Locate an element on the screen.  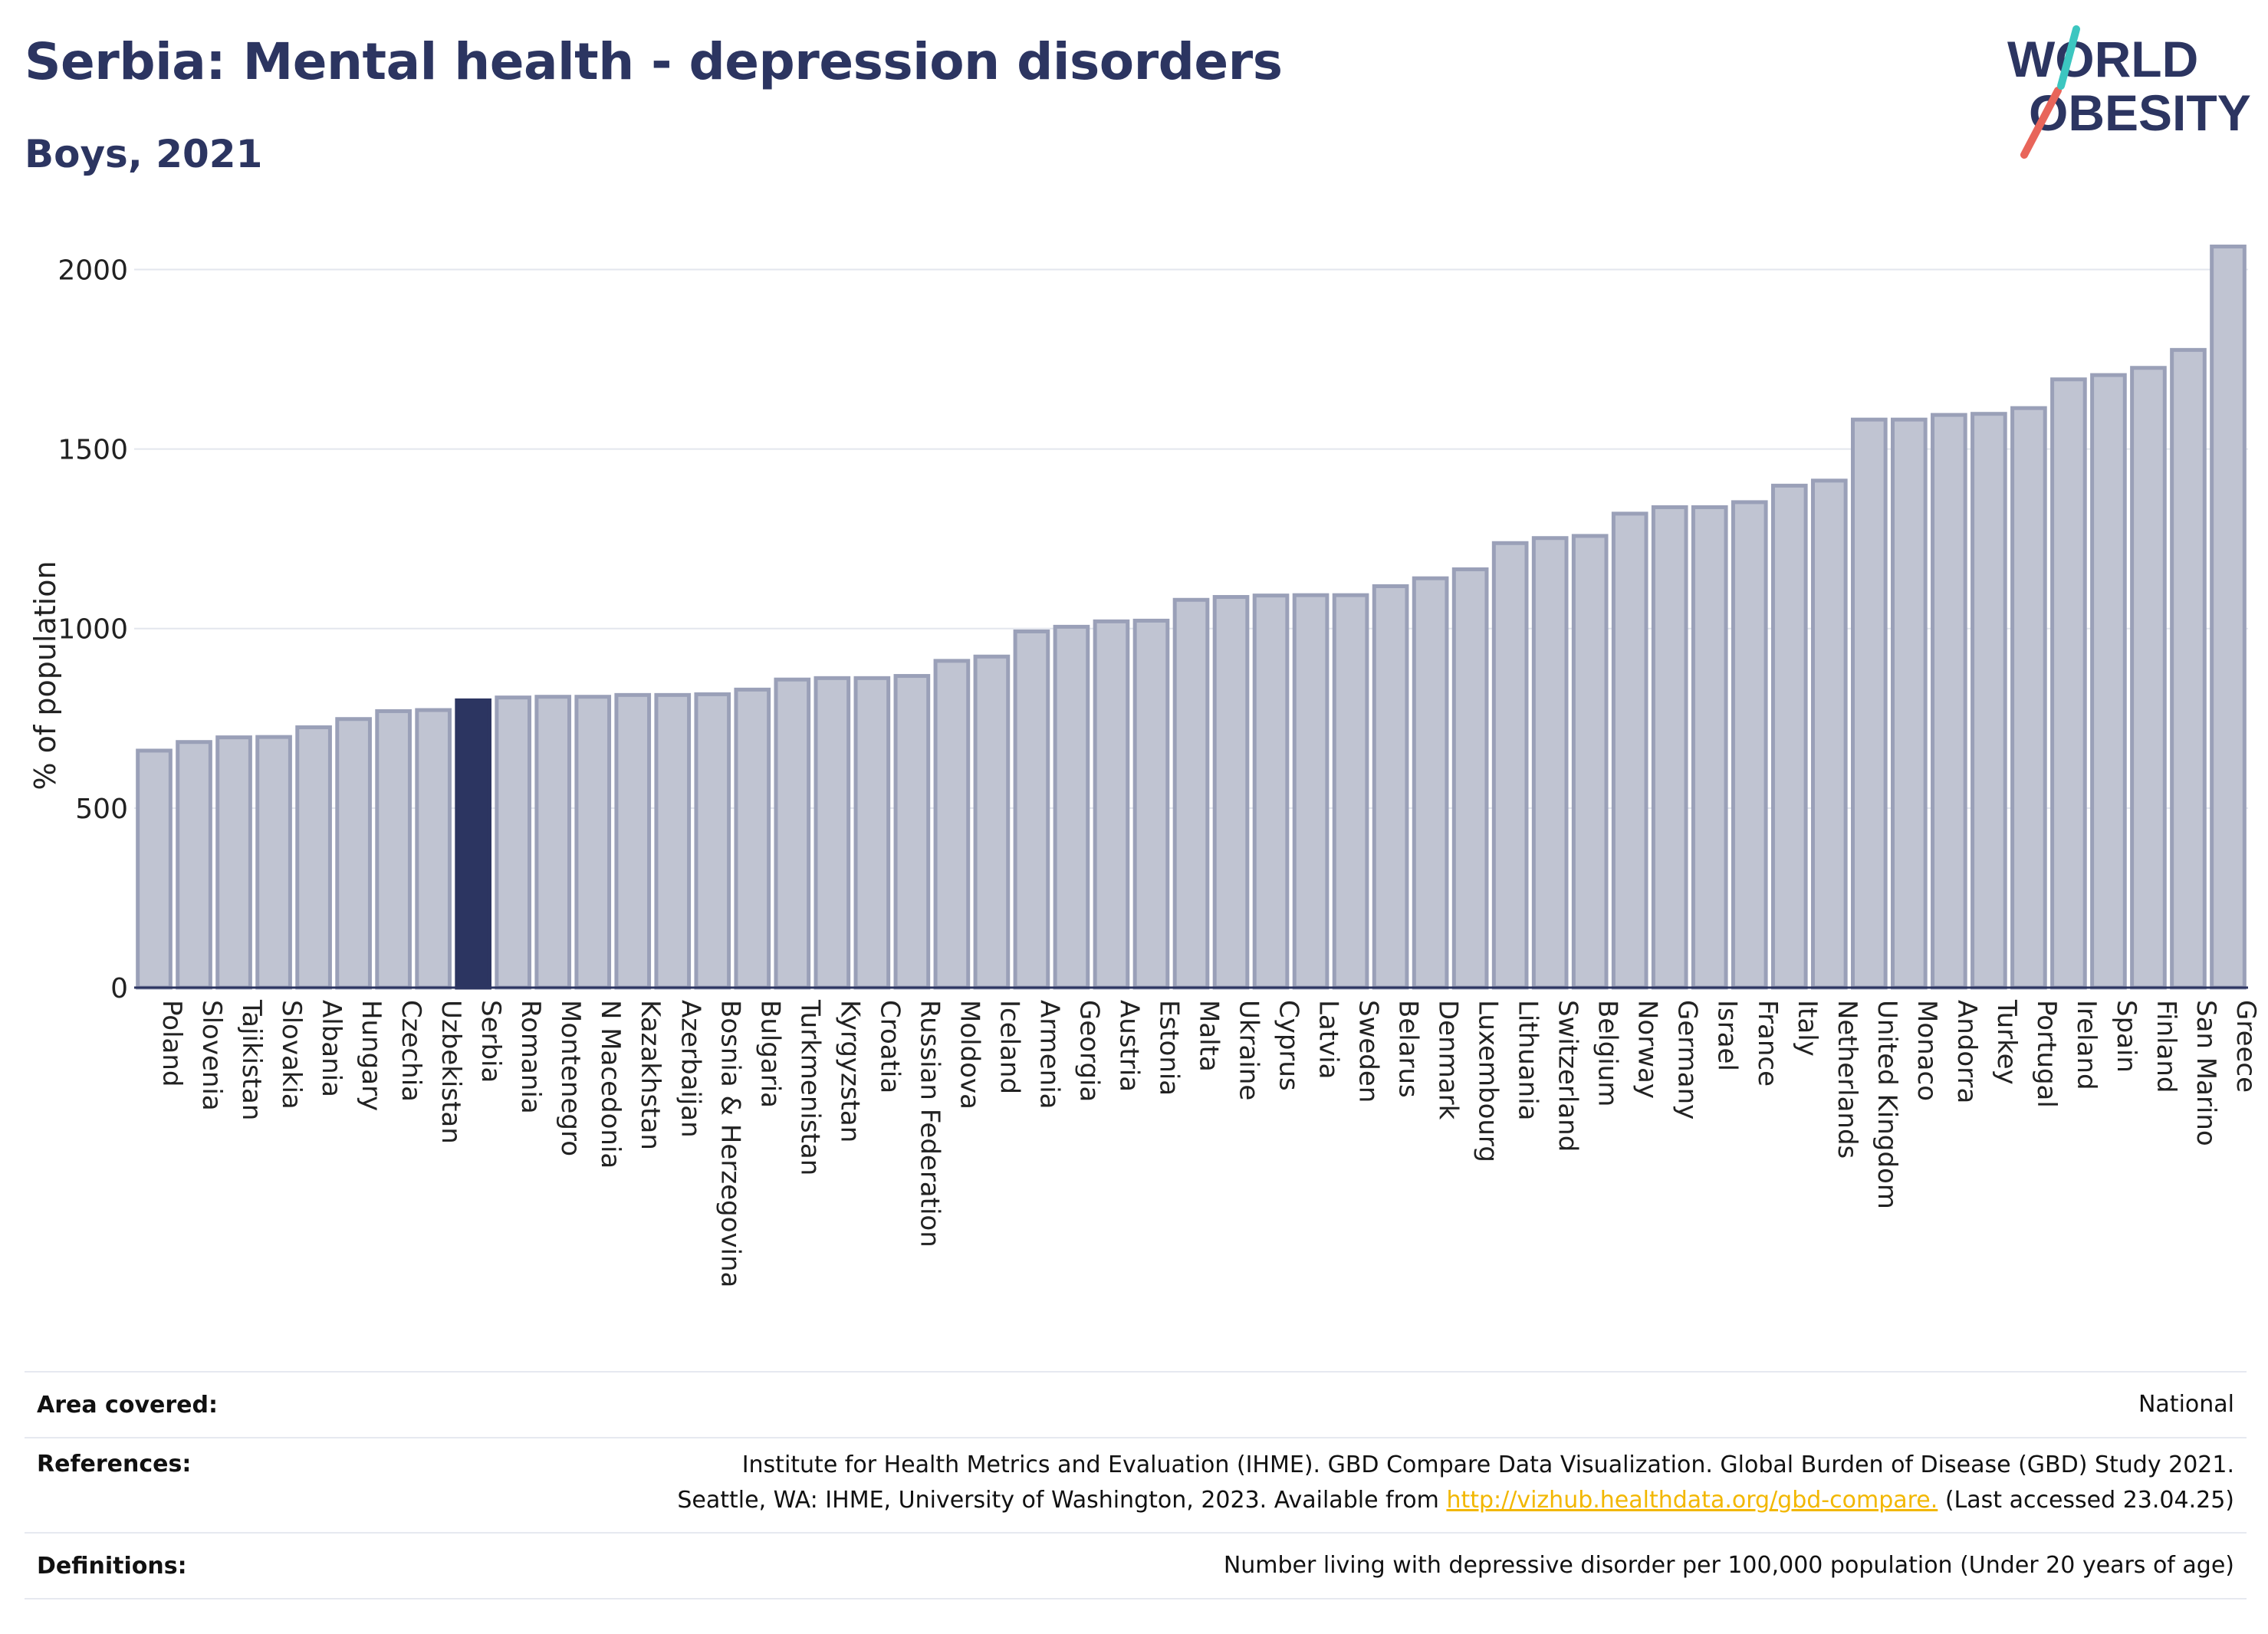
x-tick-label: Croatia is located at coordinates (889, 1046).